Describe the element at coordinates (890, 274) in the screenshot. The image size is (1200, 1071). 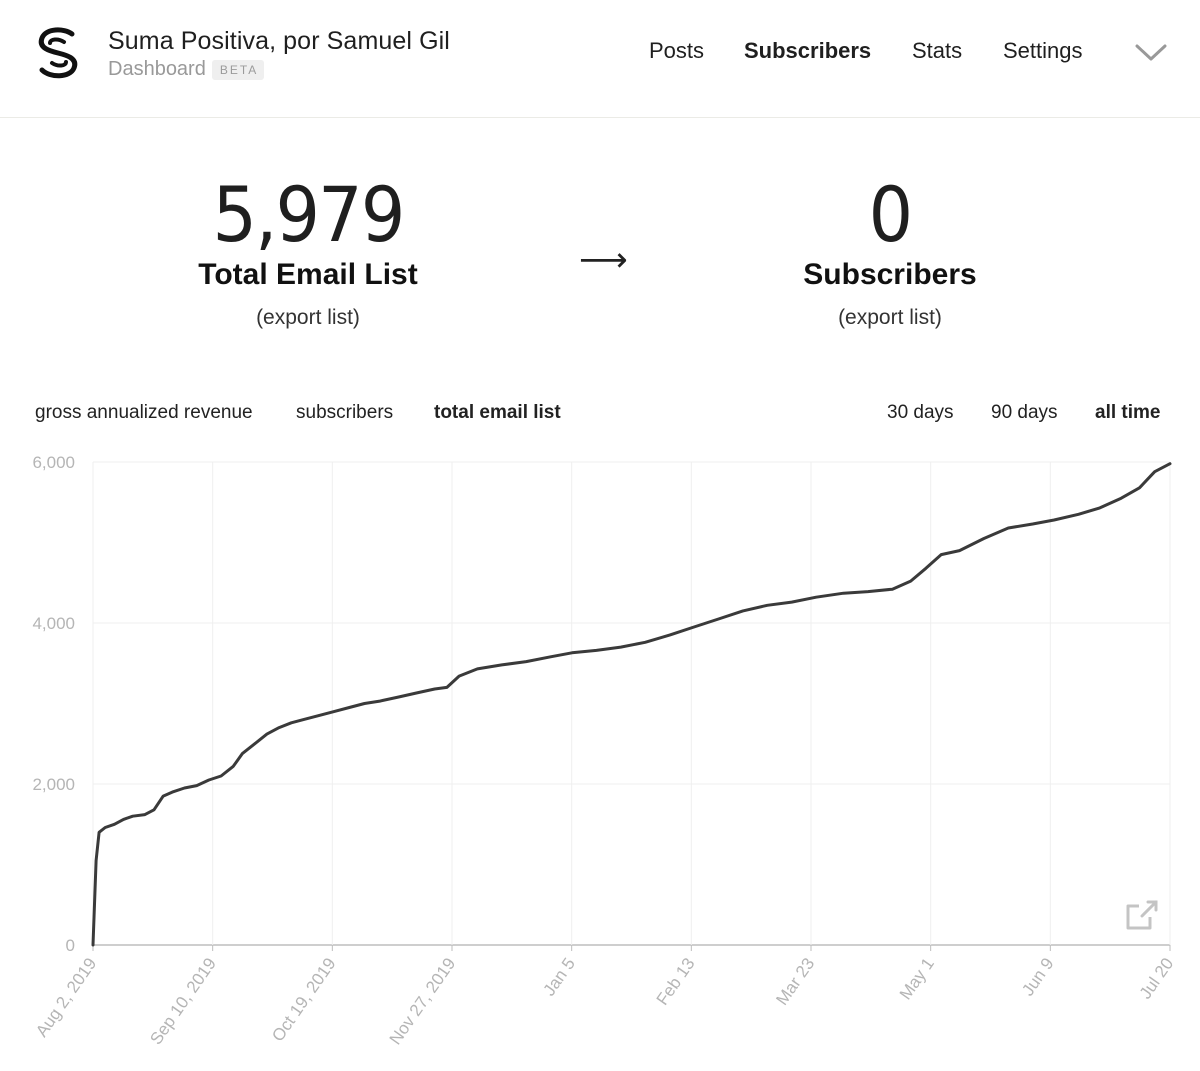
I see `subscribers-label: Subscribers` at that location.